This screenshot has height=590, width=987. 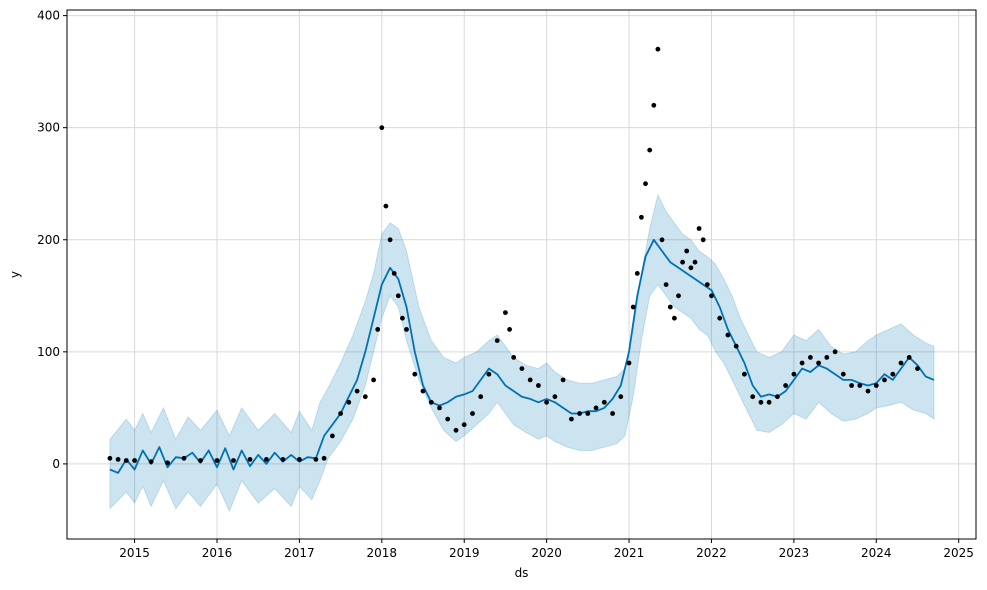 What do you see at coordinates (382, 553) in the screenshot?
I see `x-tick-label: 2018` at bounding box center [382, 553].